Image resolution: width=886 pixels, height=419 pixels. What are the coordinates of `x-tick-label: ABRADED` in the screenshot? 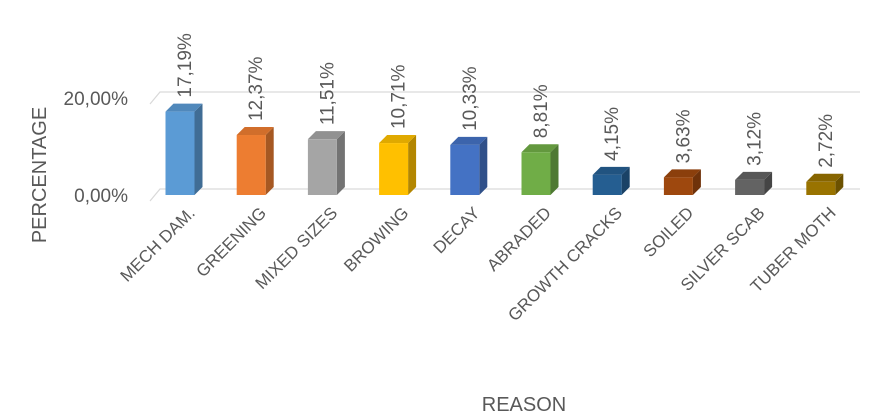 It's located at (519, 239).